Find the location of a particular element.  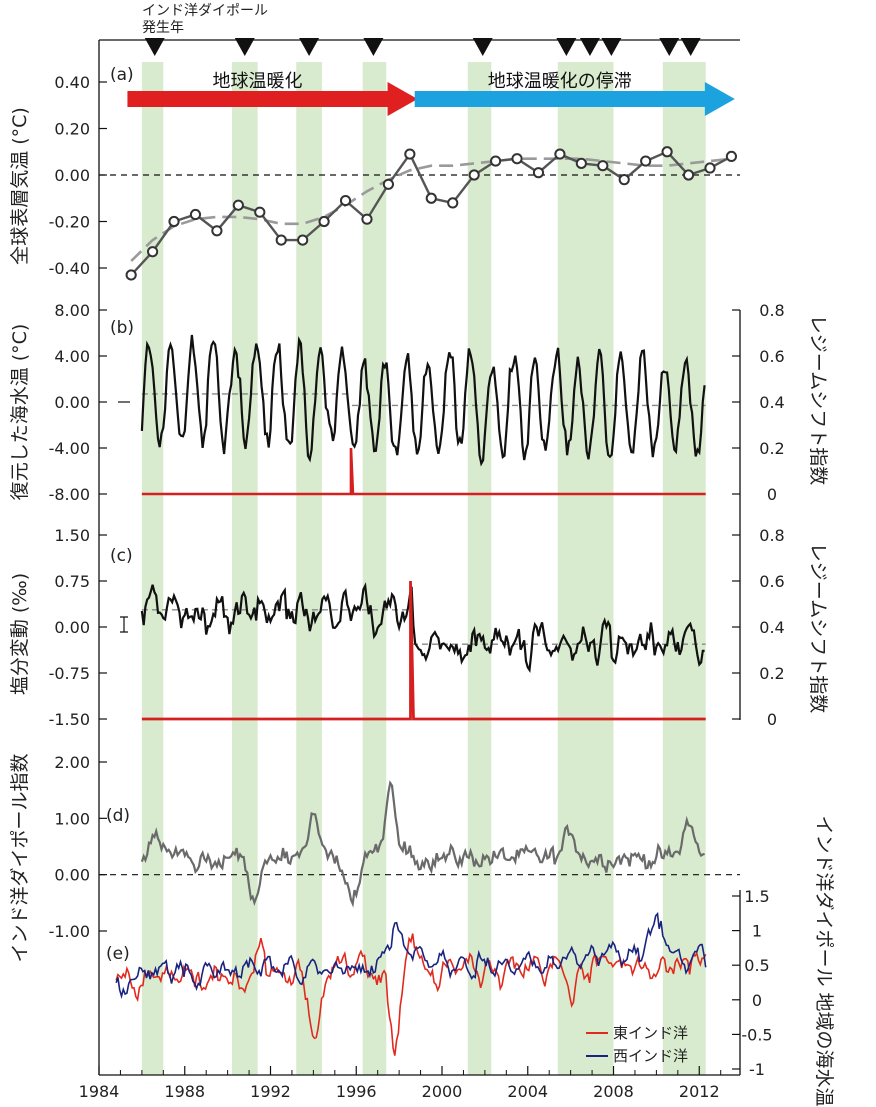

panel-a-tick-label-3: -0.20 is located at coordinates (69, 222).